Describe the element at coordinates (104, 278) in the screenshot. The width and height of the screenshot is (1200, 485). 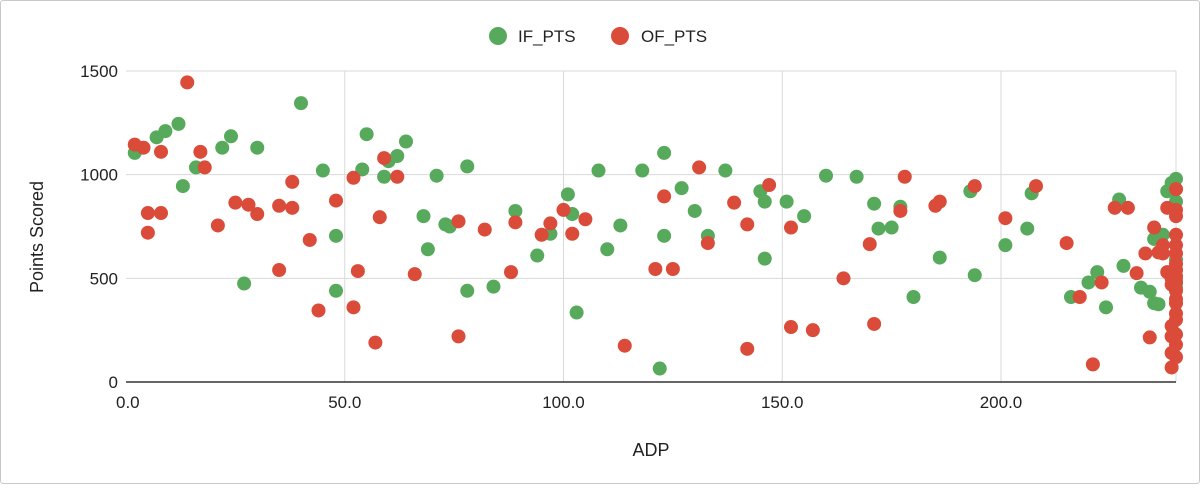
I see `y-tick-label: 500` at that location.